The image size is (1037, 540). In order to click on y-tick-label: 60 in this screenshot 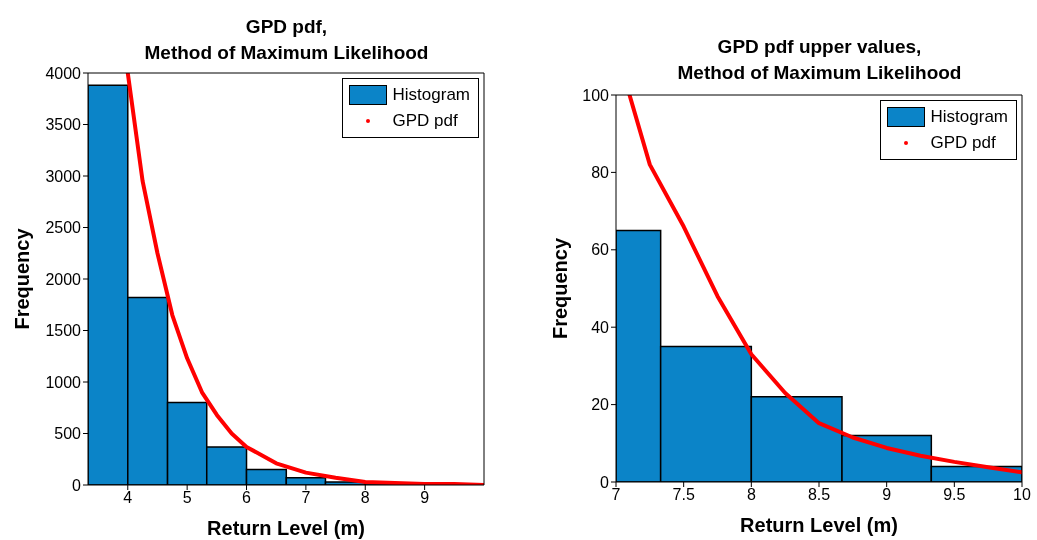, I will do `click(600, 250)`.